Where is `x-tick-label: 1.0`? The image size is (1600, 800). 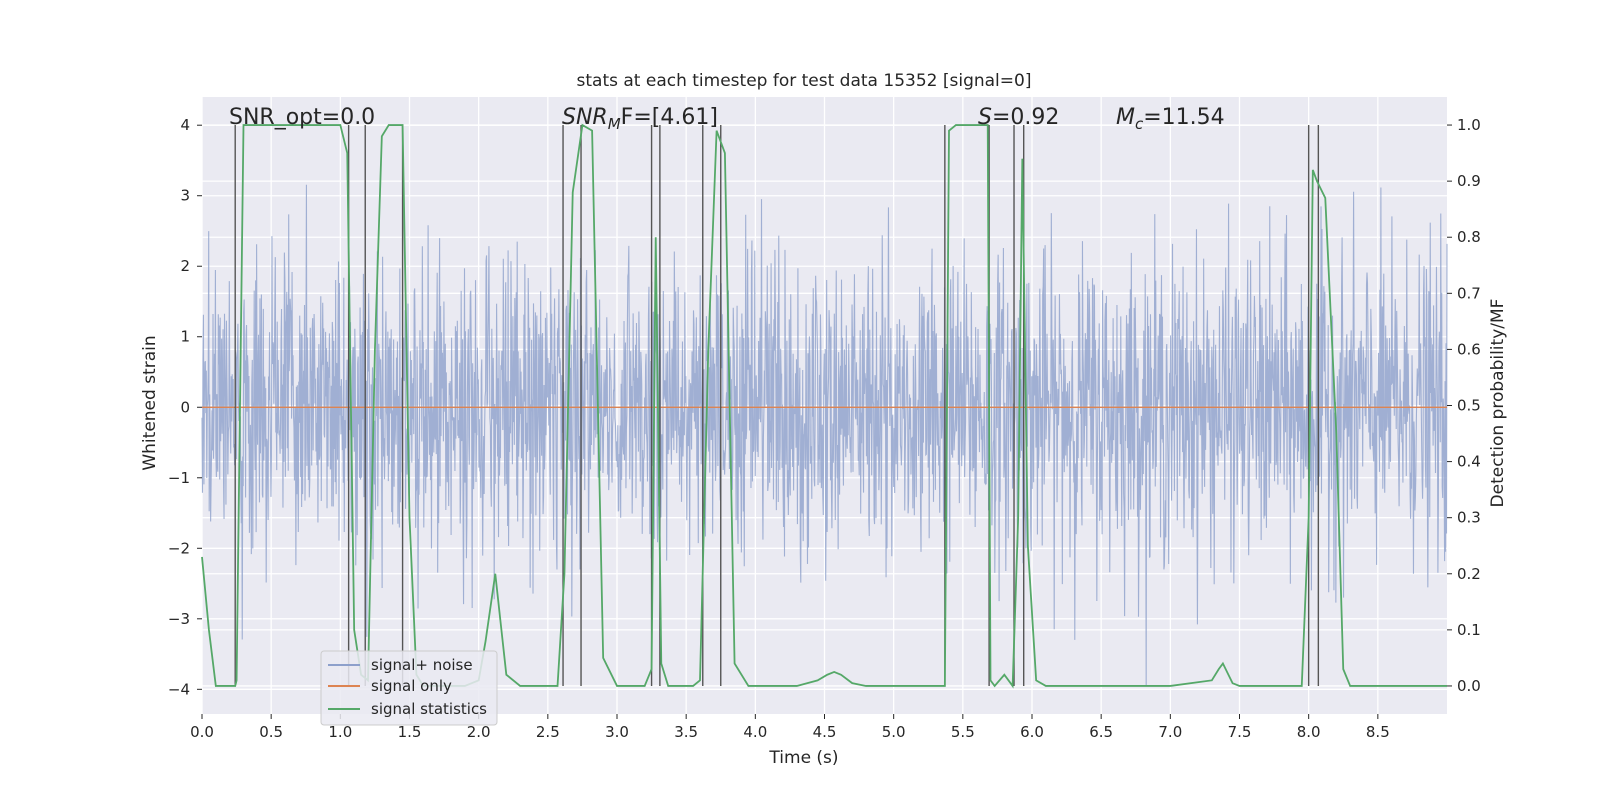 x-tick-label: 1.0 is located at coordinates (340, 732).